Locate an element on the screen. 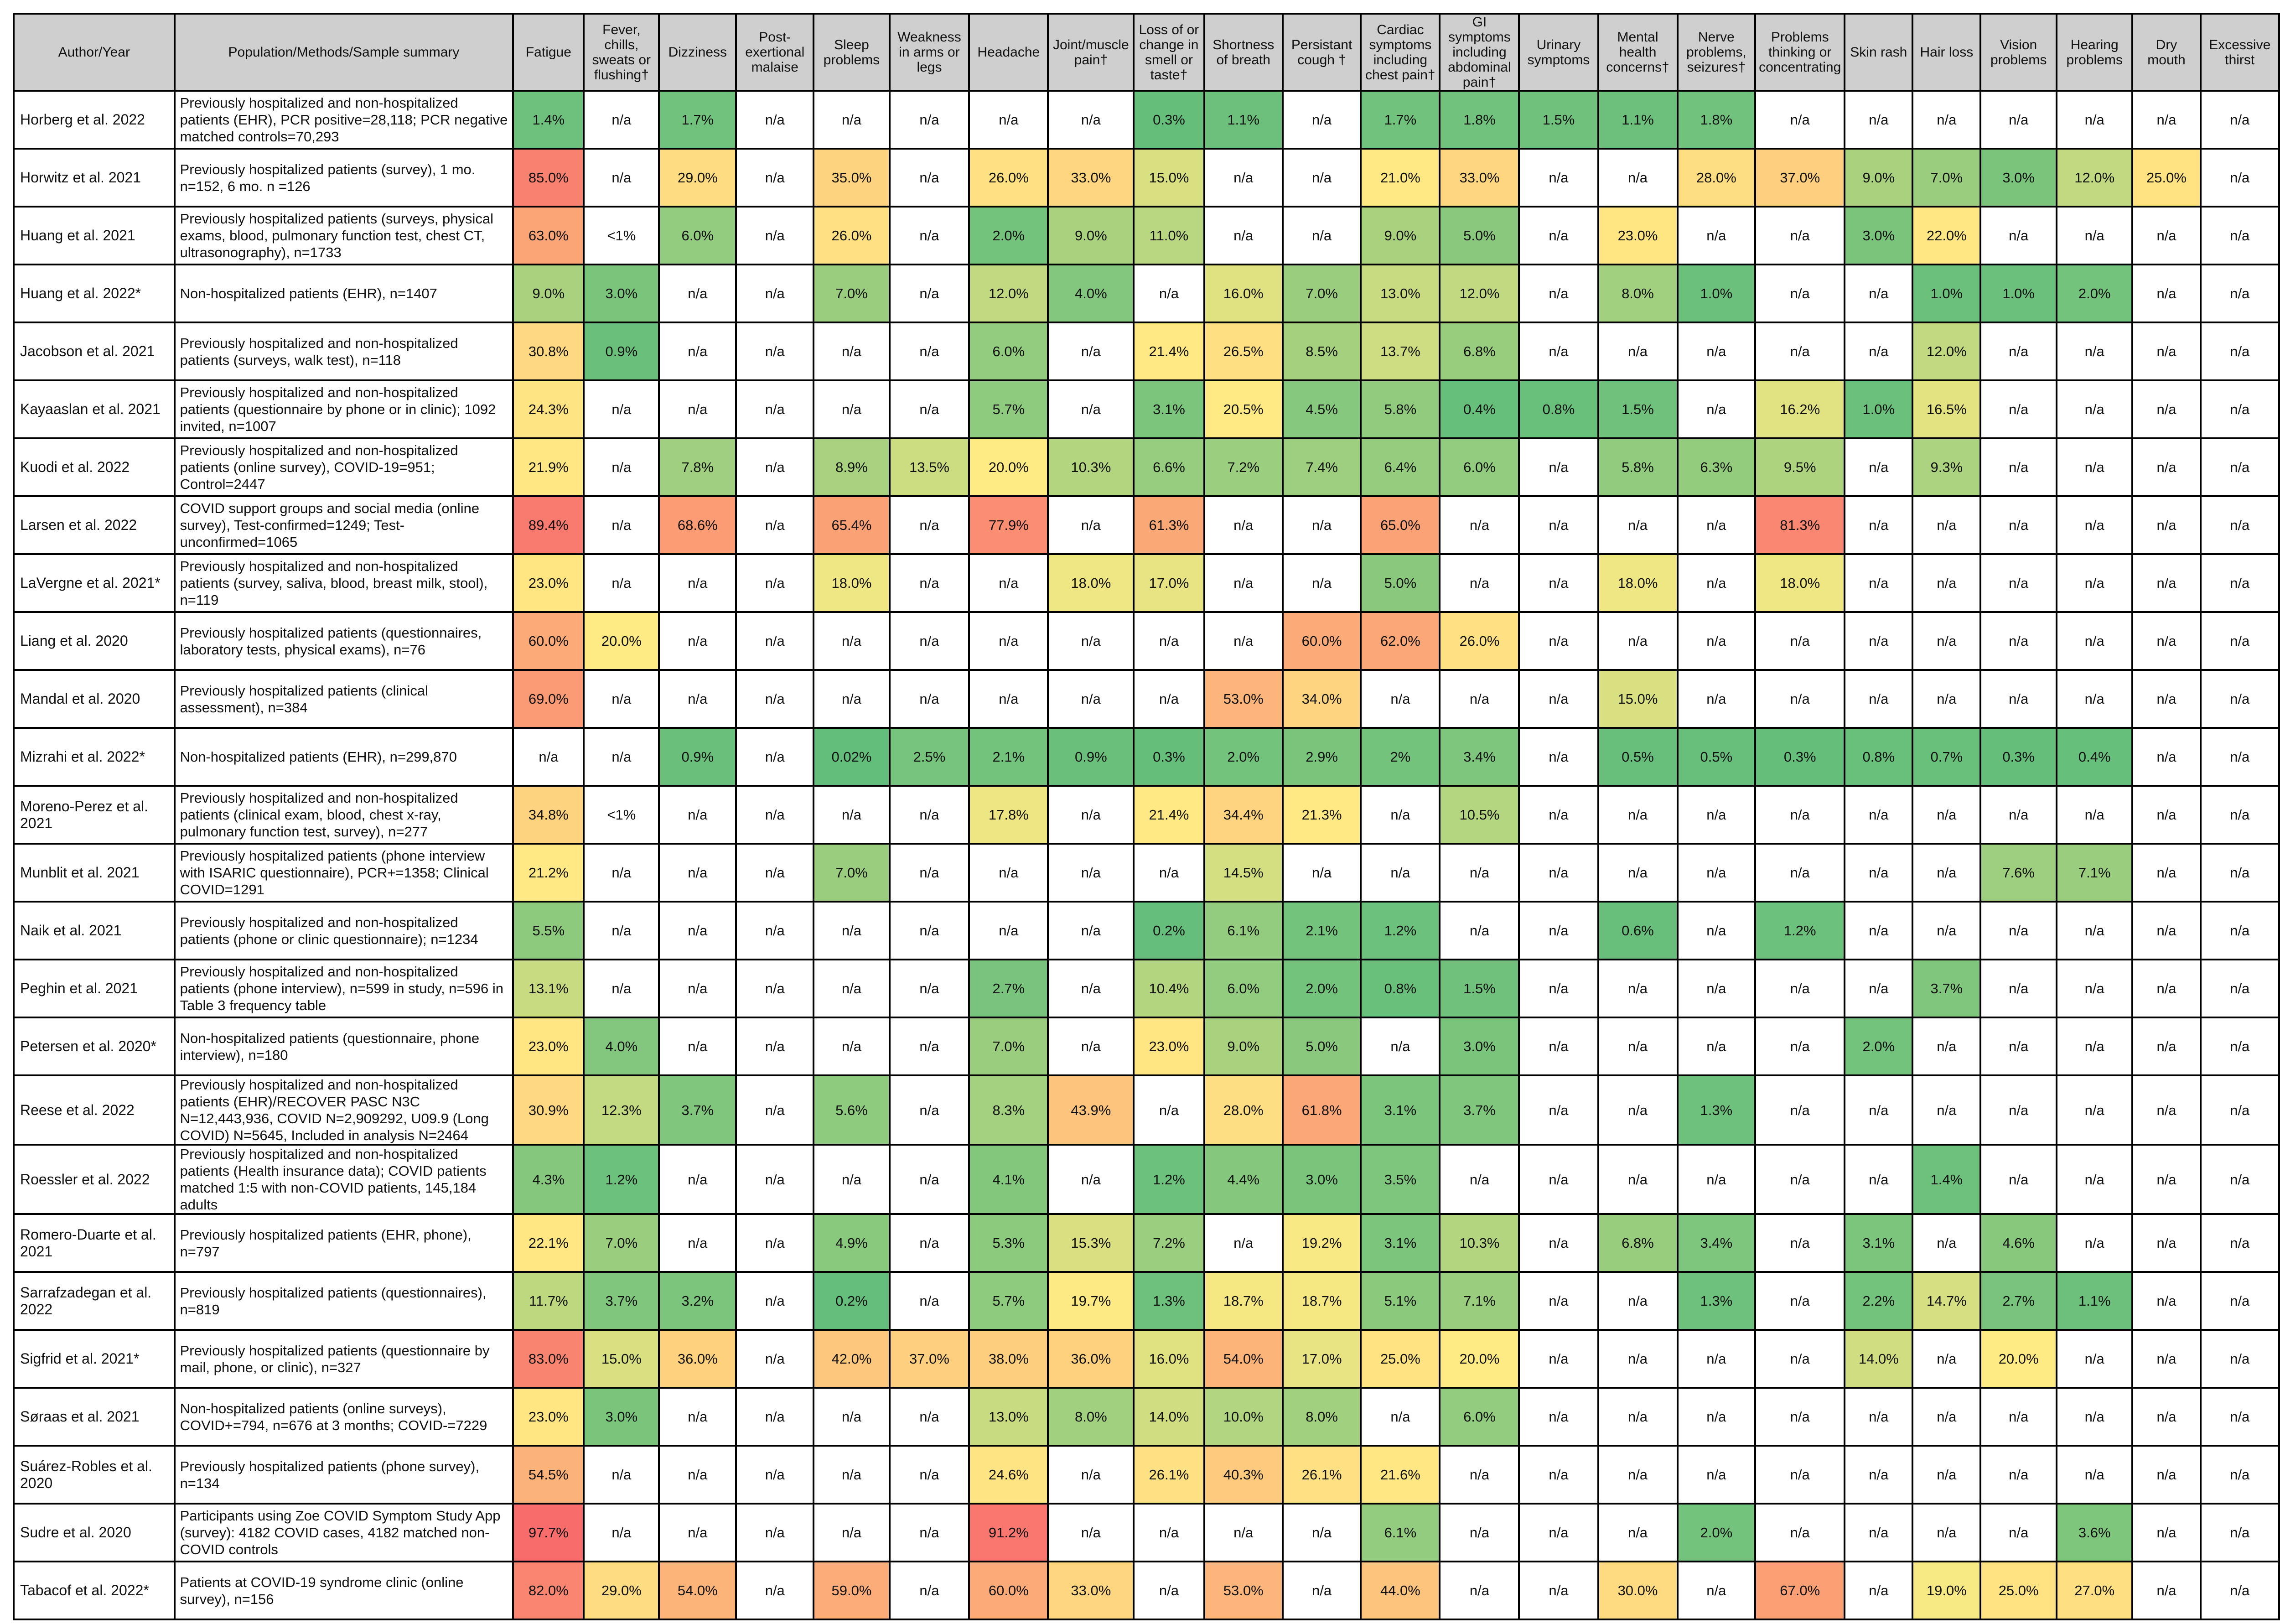  author-cell: Roessler et al. 2022 is located at coordinates (95, 1180).